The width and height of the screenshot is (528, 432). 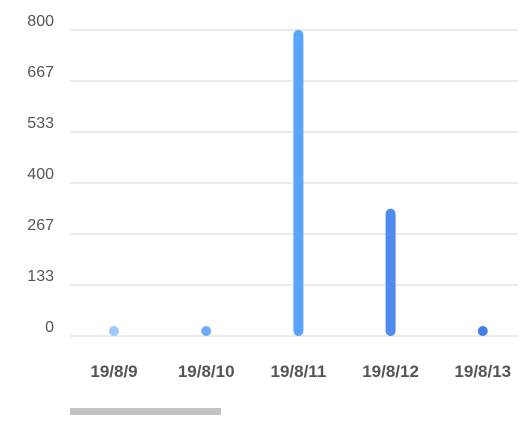 I want to click on x-tick-label: 19/8/11, so click(x=299, y=371).